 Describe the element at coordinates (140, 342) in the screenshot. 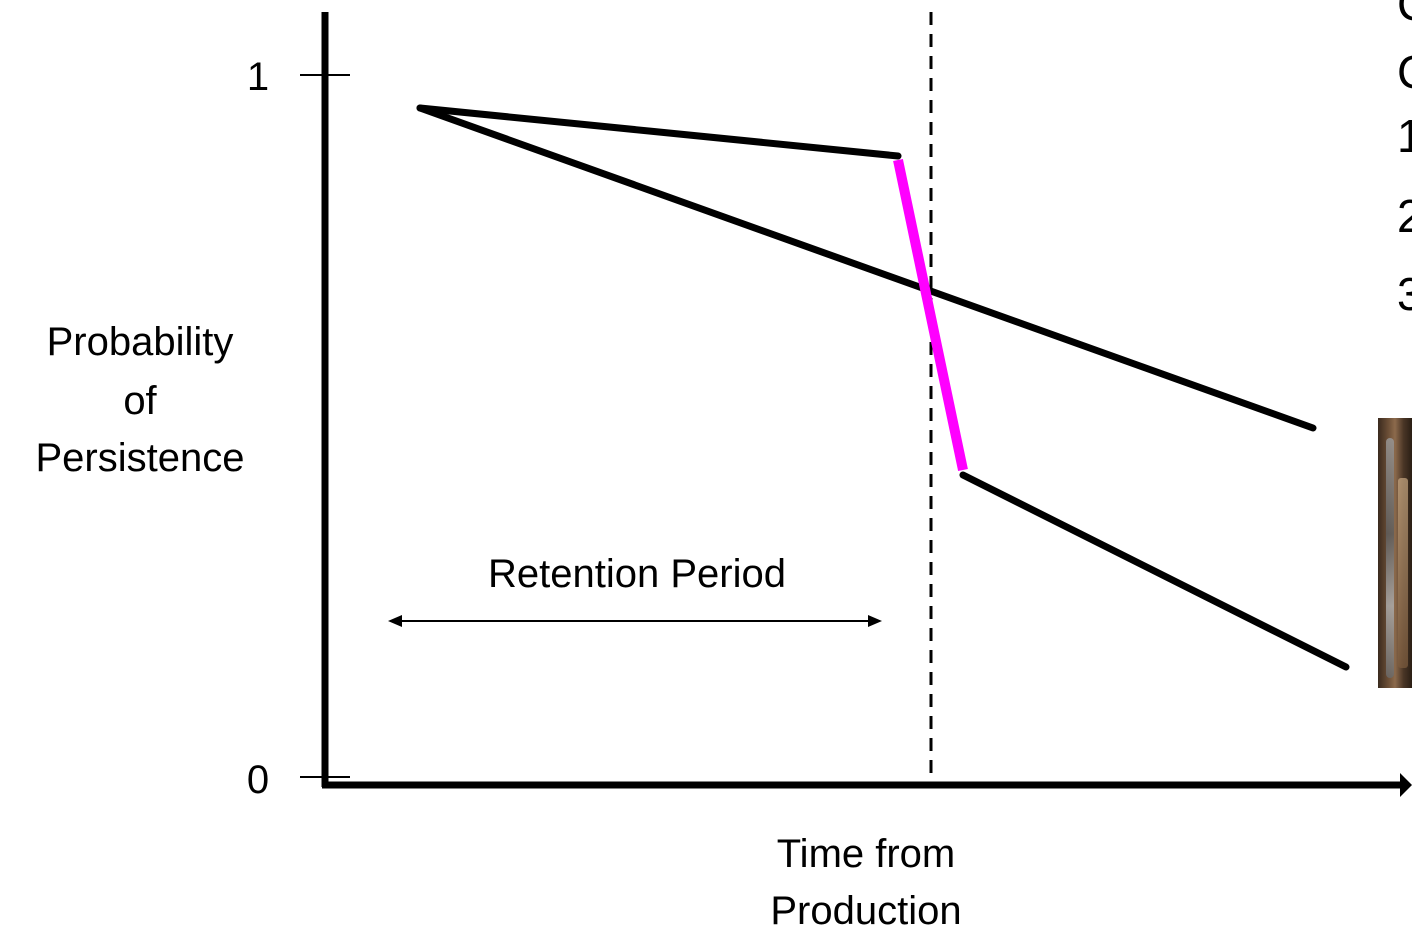

I see `y-axis-label-line-1: Probability` at that location.